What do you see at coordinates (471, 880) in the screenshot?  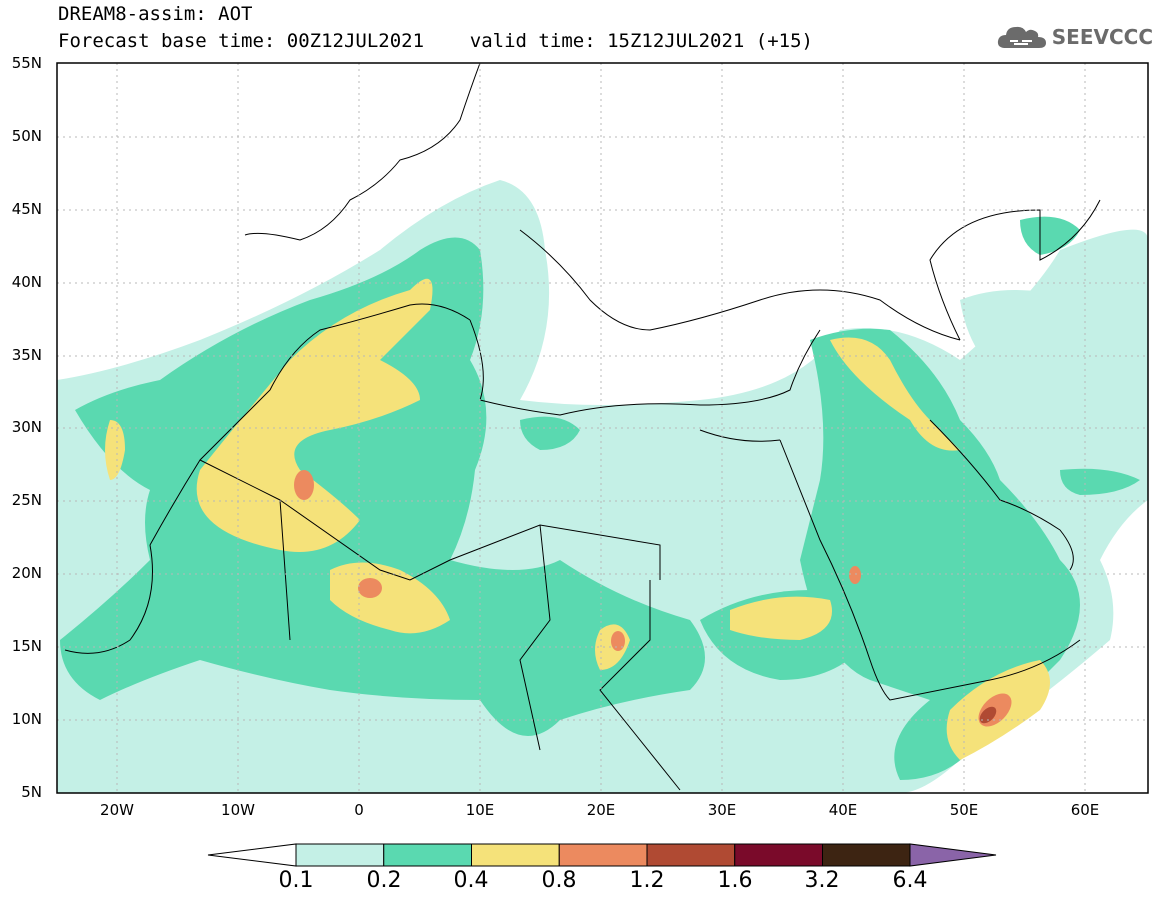 I see `colorbar-label: 0.4` at bounding box center [471, 880].